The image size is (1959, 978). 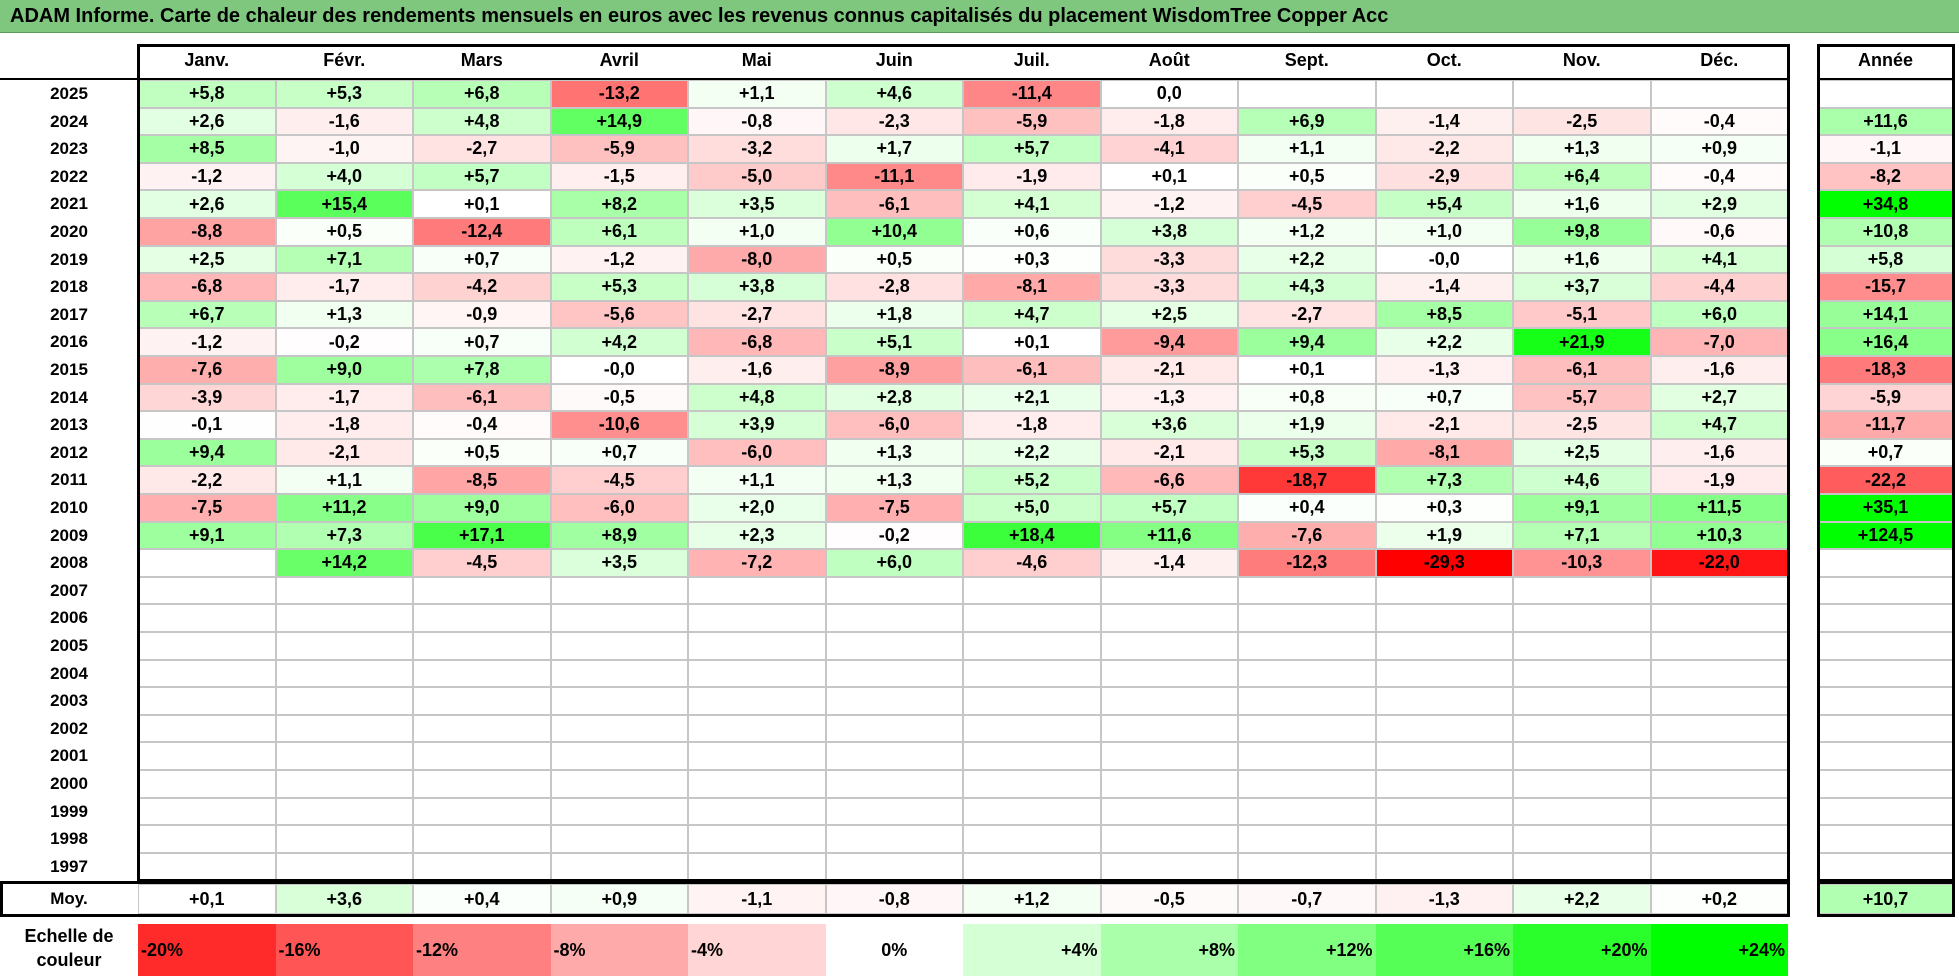 I want to click on heatmap-cell: -10,6, so click(x=619, y=425).